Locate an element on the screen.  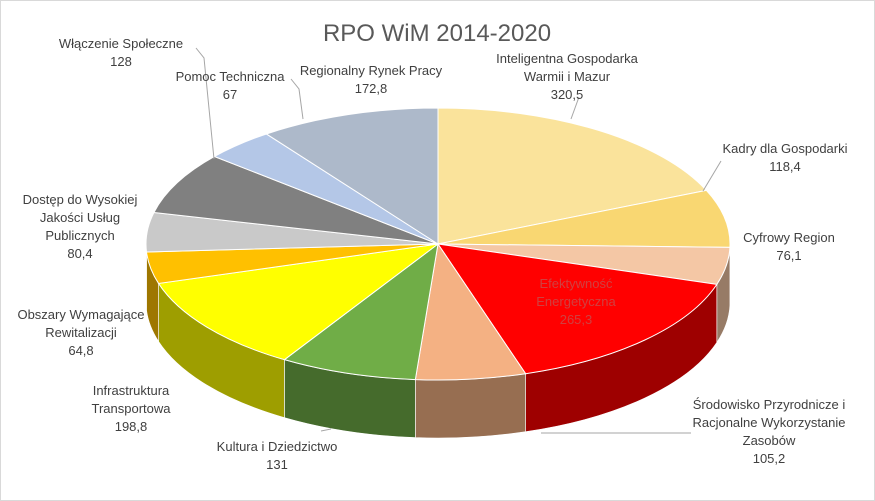
slice-infrastruktura-transportowa is located at coordinates (298, 302).